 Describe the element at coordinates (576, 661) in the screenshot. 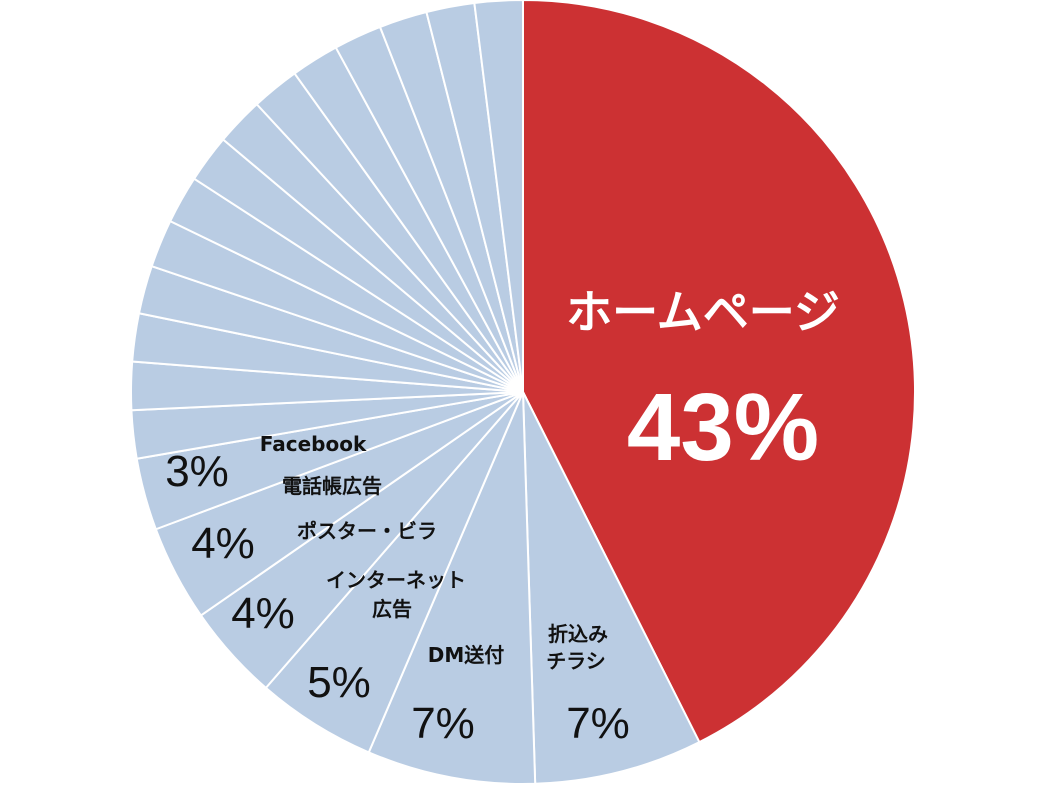

I see `label-orikomi-line2: チラシ` at that location.